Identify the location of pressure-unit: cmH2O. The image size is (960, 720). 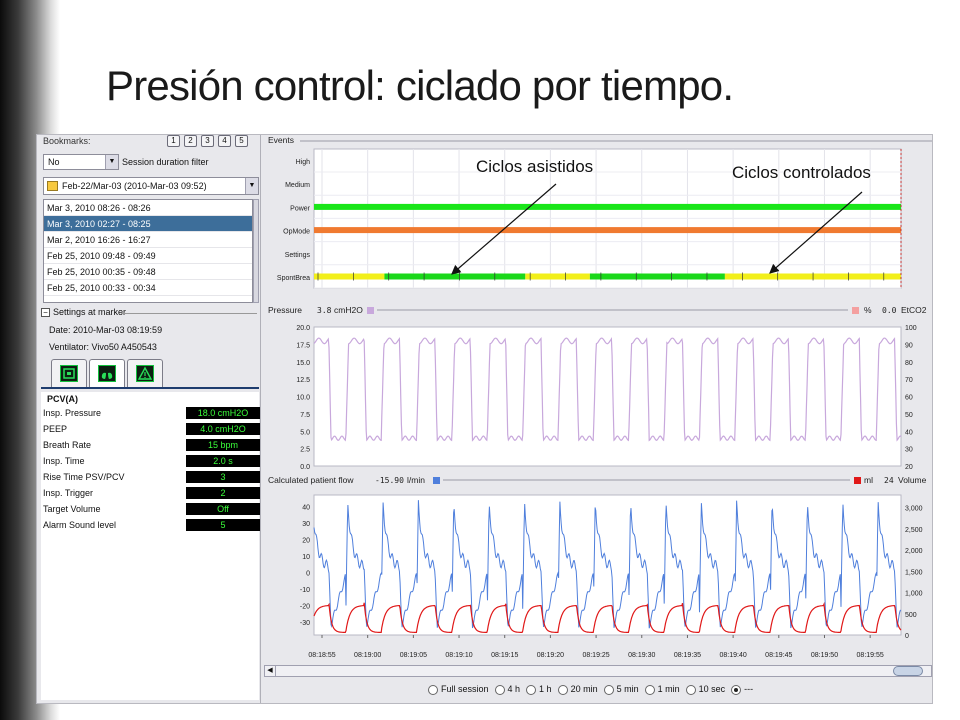
(348, 310).